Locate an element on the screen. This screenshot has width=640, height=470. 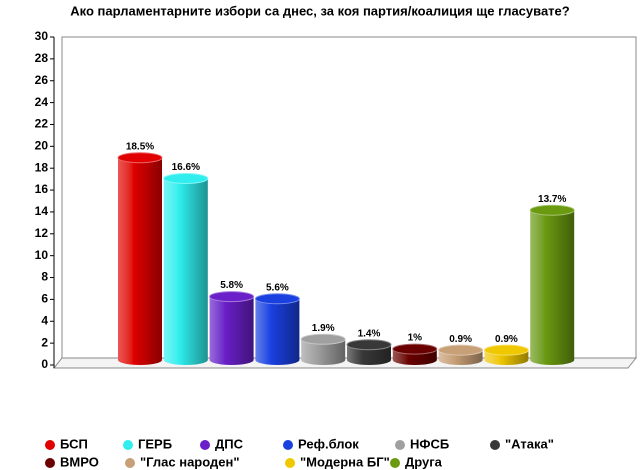
value-label: 18.5% is located at coordinates (140, 146).